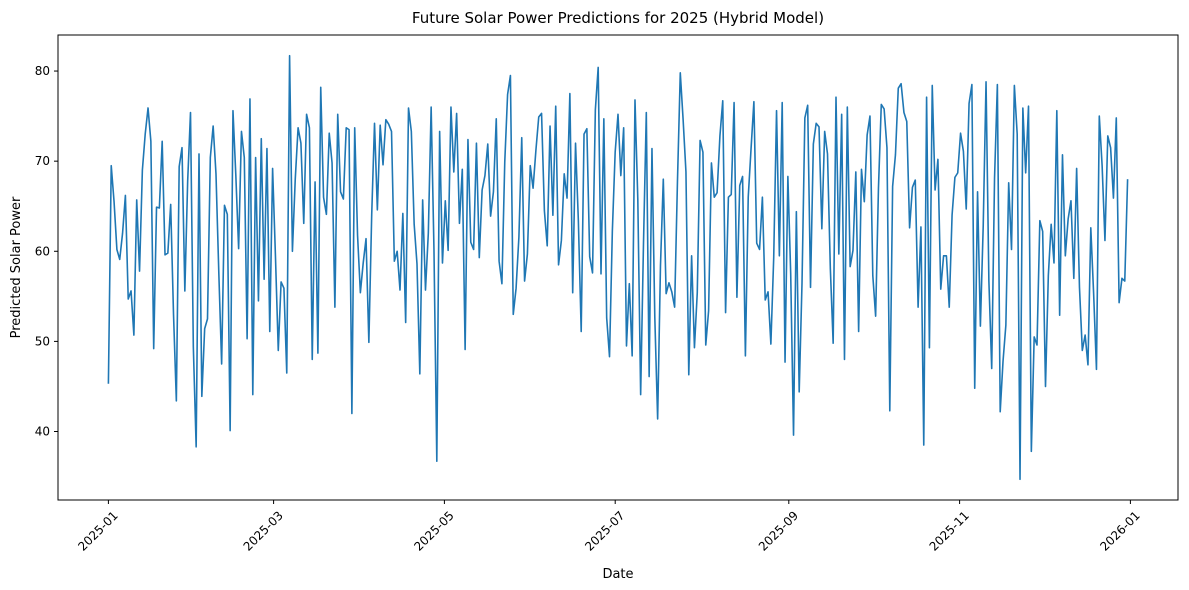  What do you see at coordinates (617, 574) in the screenshot?
I see `x-axis-label: Date` at bounding box center [617, 574].